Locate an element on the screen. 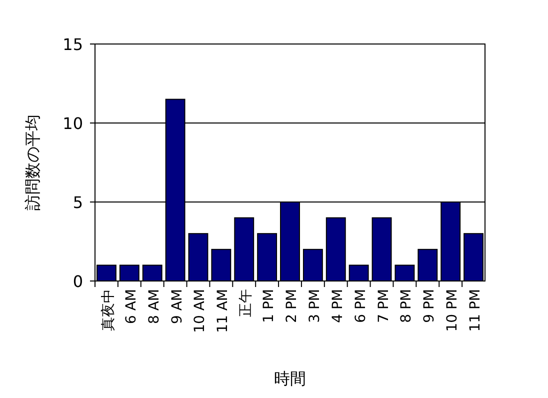 The height and width of the screenshot is (398, 548). x-tick-label: 9 AM is located at coordinates (177, 306).